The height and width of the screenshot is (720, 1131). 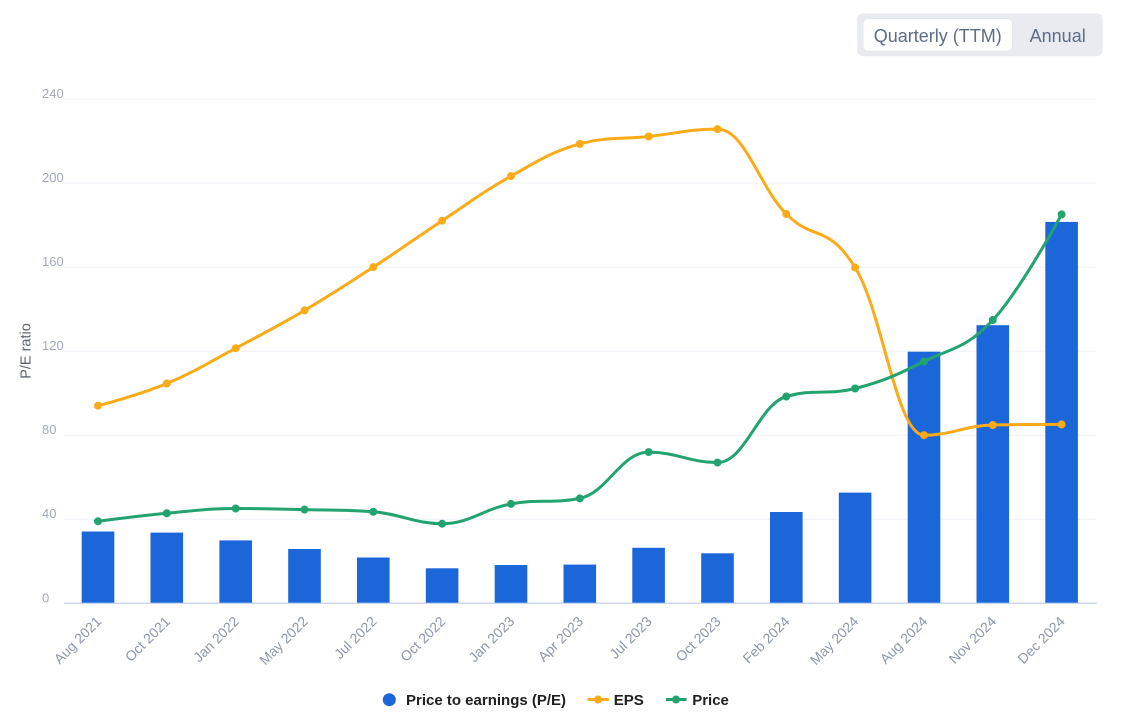 I want to click on svg-text: 240, so click(x=53, y=93).